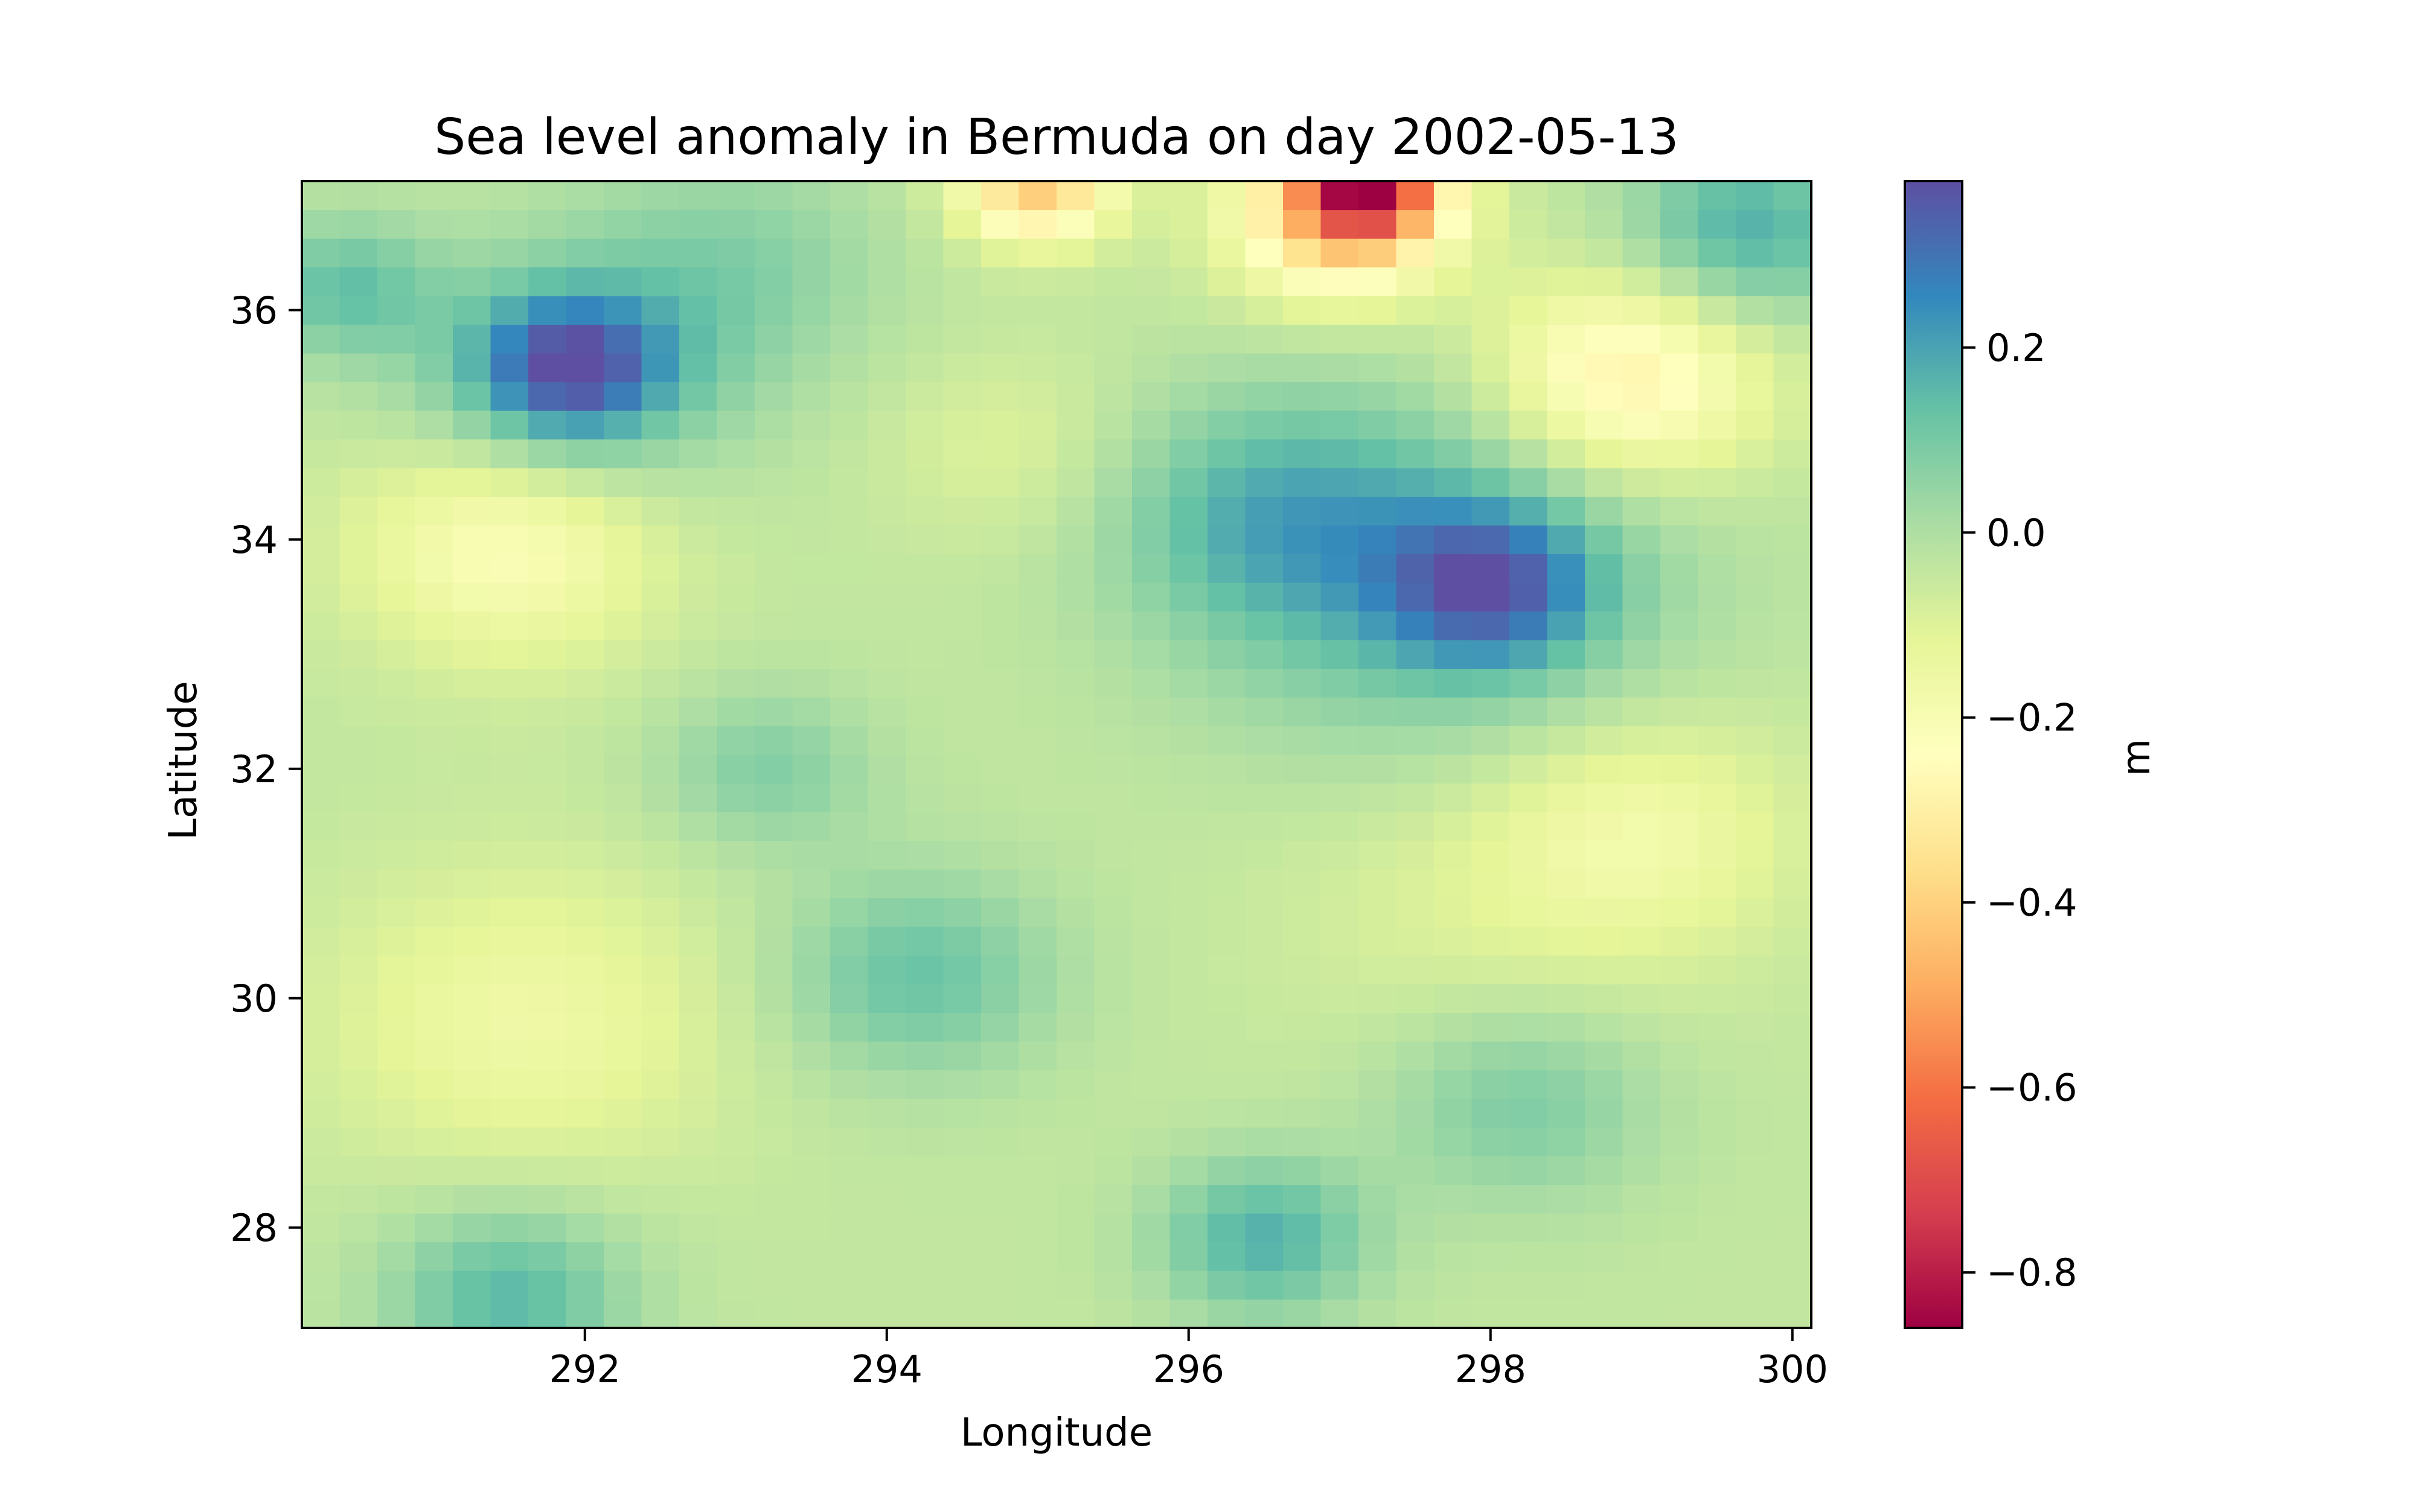 The width and height of the screenshot is (2415, 1512). What do you see at coordinates (2032, 1273) in the screenshot?
I see `colorbar-tick-label: −0.8` at bounding box center [2032, 1273].